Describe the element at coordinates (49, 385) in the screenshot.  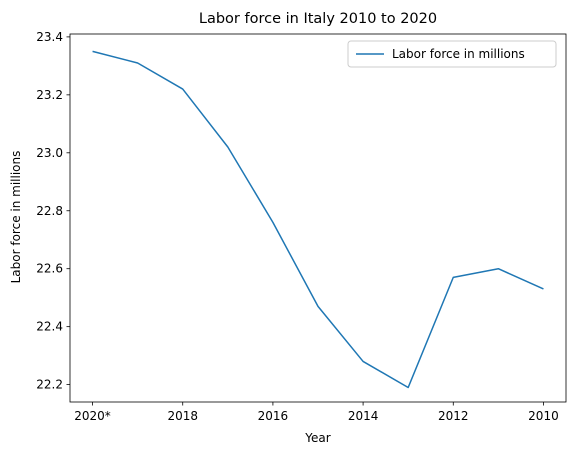
I see `y-tick-label: 22.2` at that location.